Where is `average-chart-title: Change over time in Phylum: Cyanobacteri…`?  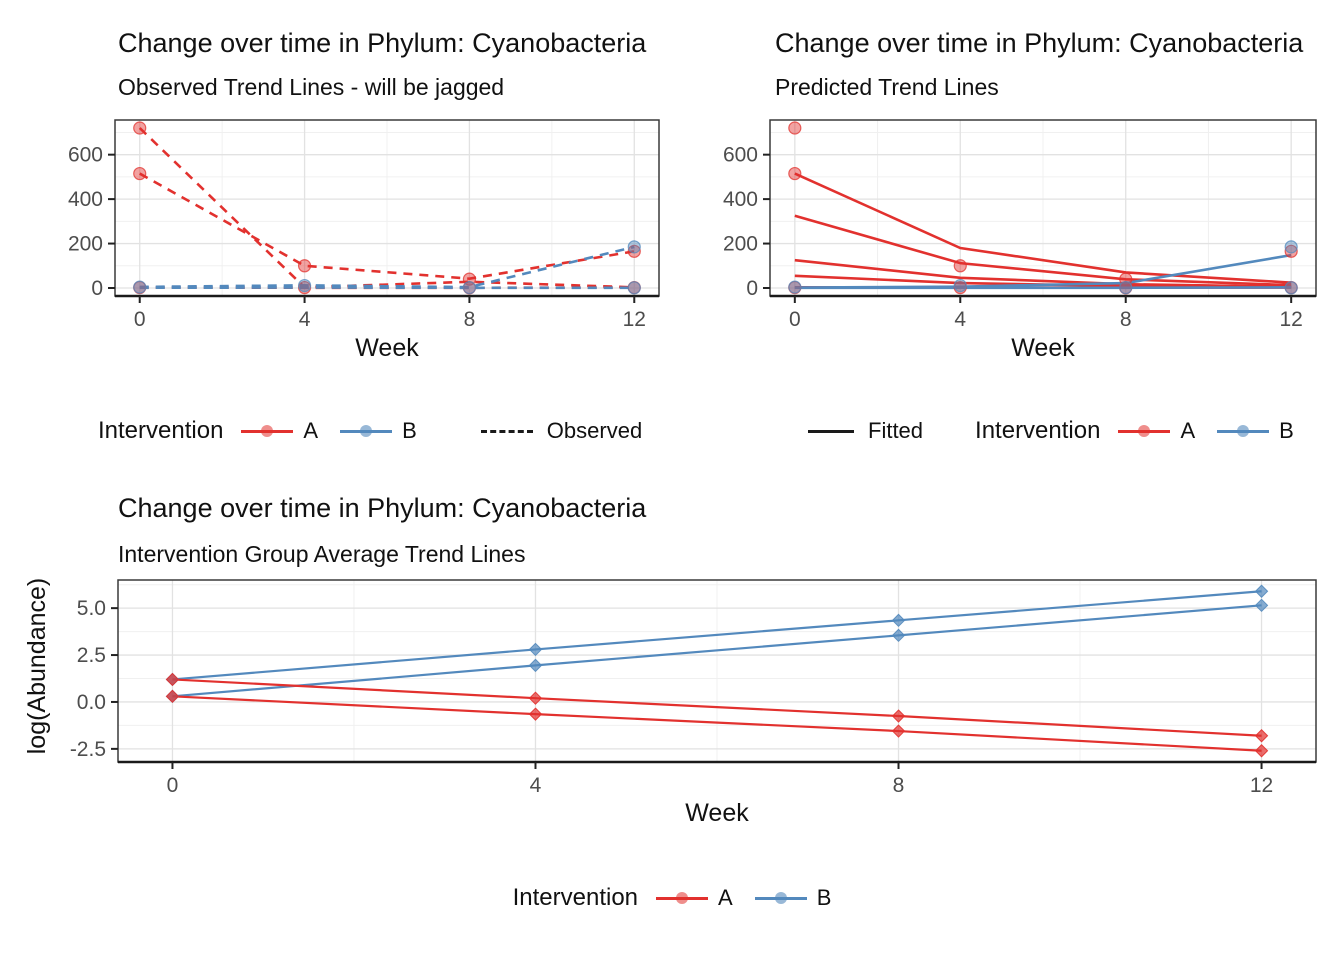 average-chart-title: Change over time in Phylum: Cyanobacteri… is located at coordinates (382, 508).